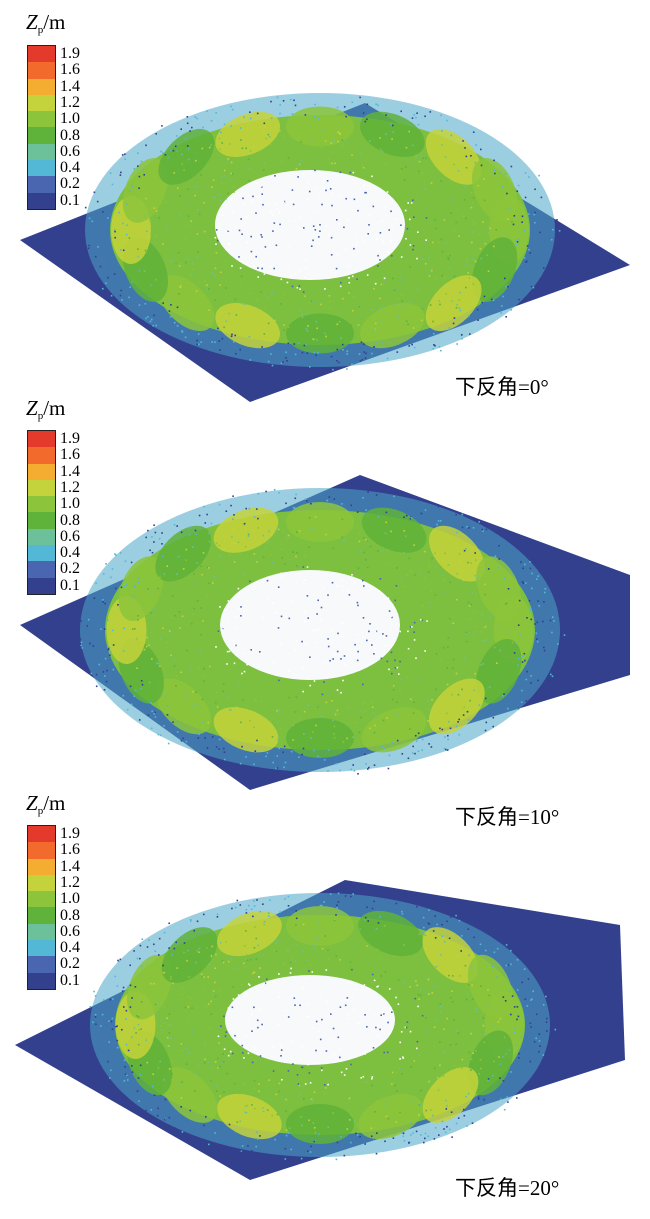 Image resolution: width=650 pixels, height=1219 pixels. Describe the element at coordinates (507, 1188) in the screenshot. I see `panel-caption: 下反角=20°` at that location.